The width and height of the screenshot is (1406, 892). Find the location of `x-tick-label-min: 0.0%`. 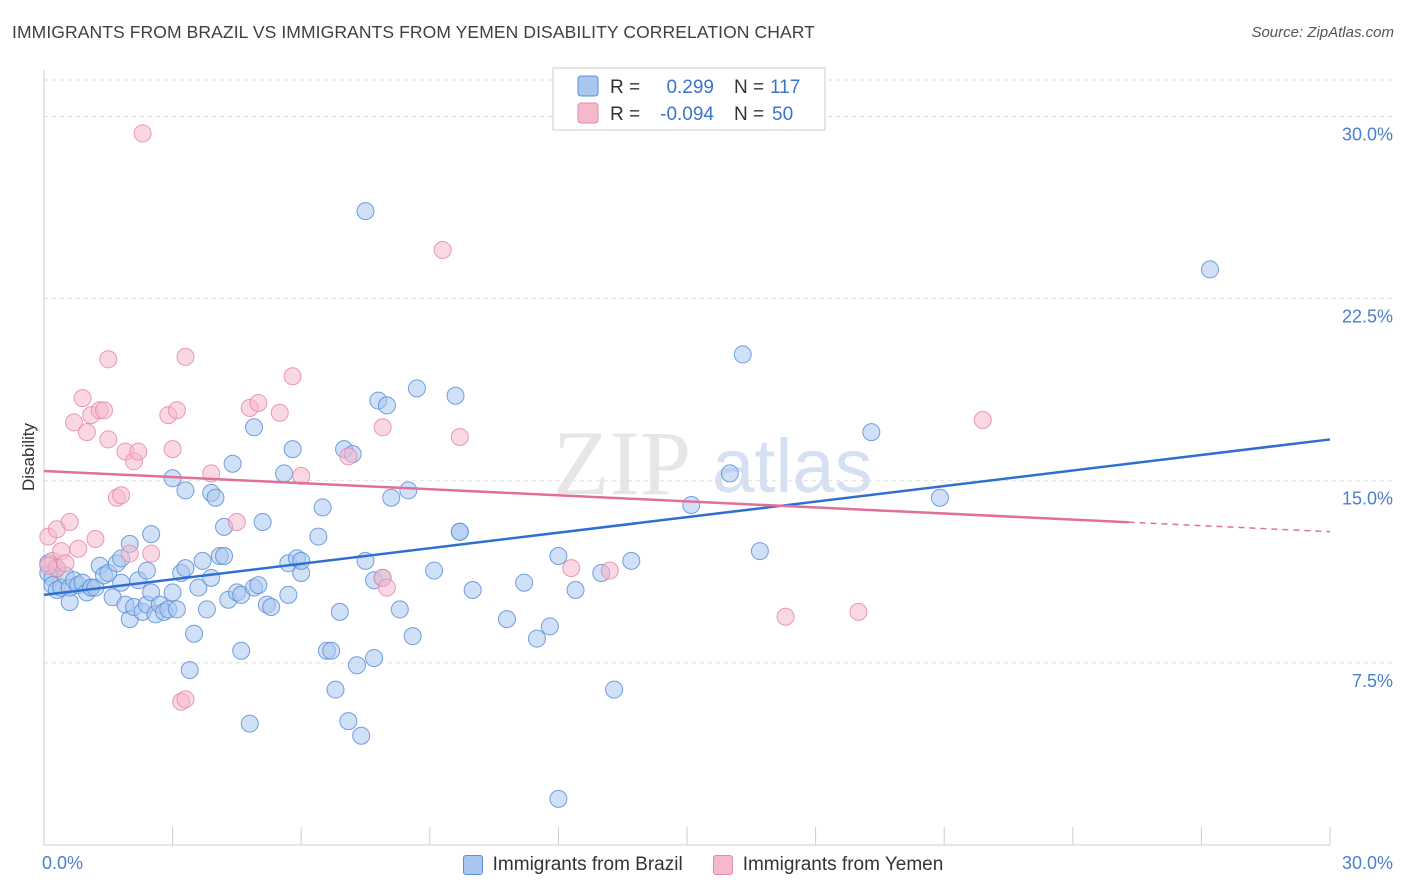

x-tick-label-min: 0.0% is located at coordinates (62, 863).